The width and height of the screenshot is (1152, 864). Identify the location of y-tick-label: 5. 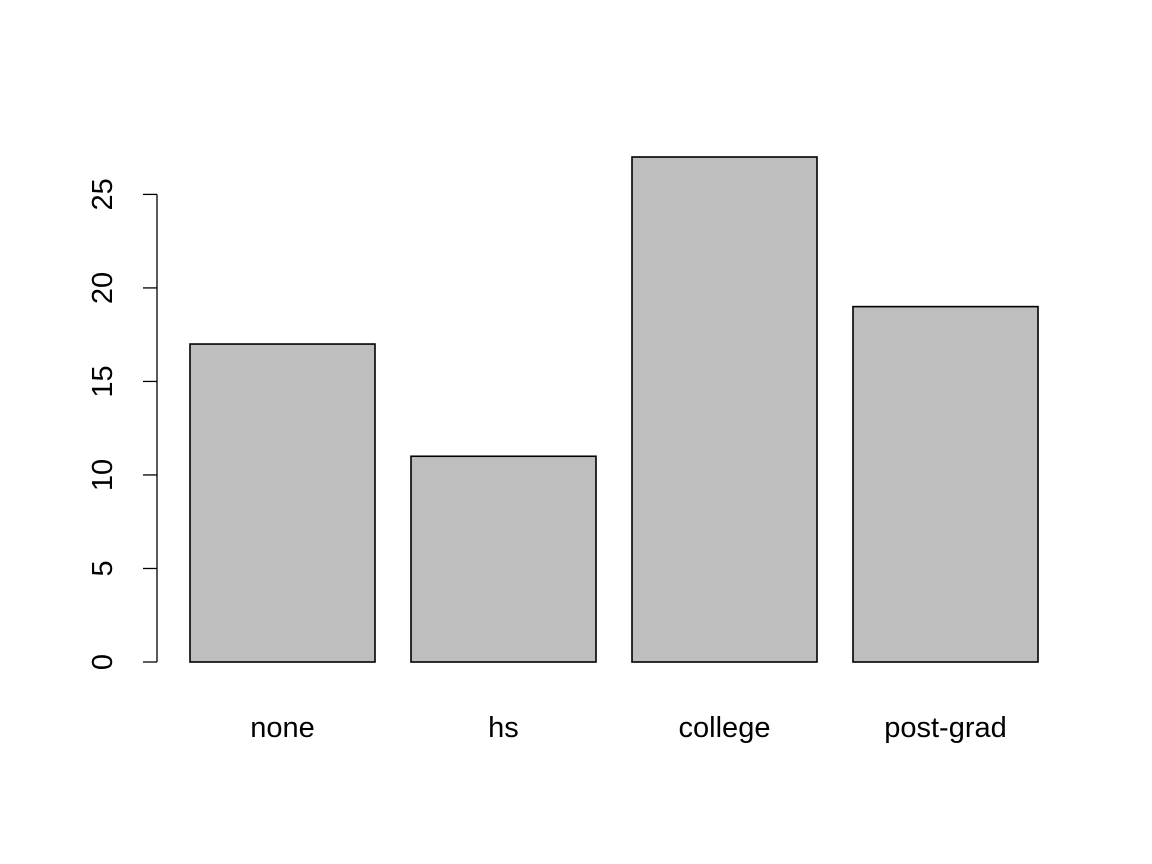
(103, 568).